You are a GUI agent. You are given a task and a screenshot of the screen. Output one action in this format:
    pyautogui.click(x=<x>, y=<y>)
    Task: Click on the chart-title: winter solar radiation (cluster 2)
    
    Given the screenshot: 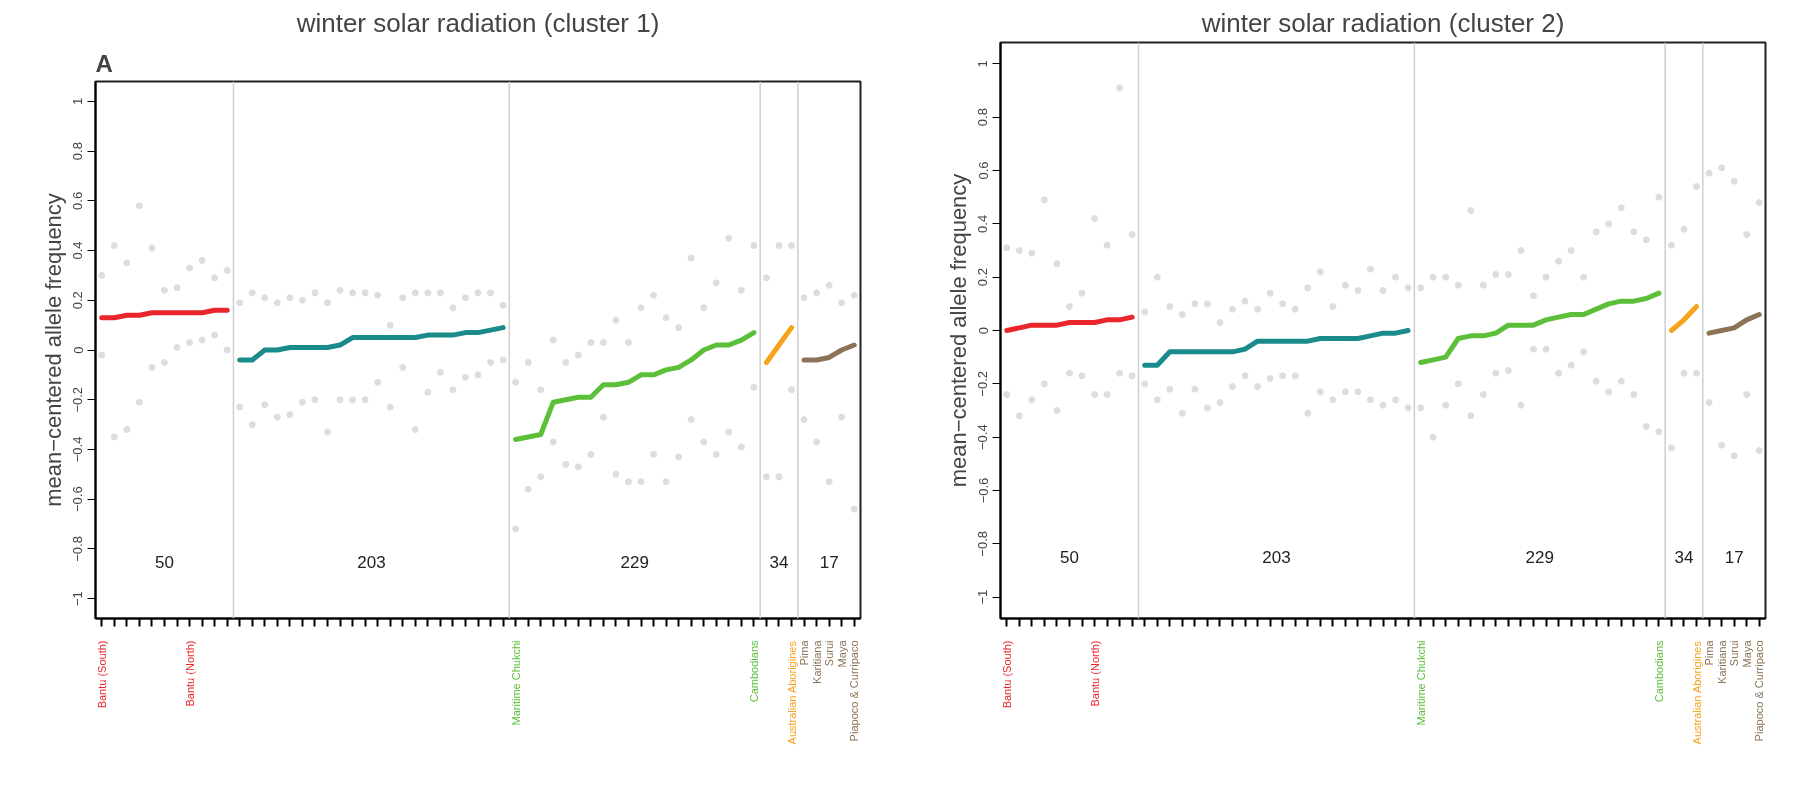 What is the action you would take?
    pyautogui.click(x=1382, y=22)
    